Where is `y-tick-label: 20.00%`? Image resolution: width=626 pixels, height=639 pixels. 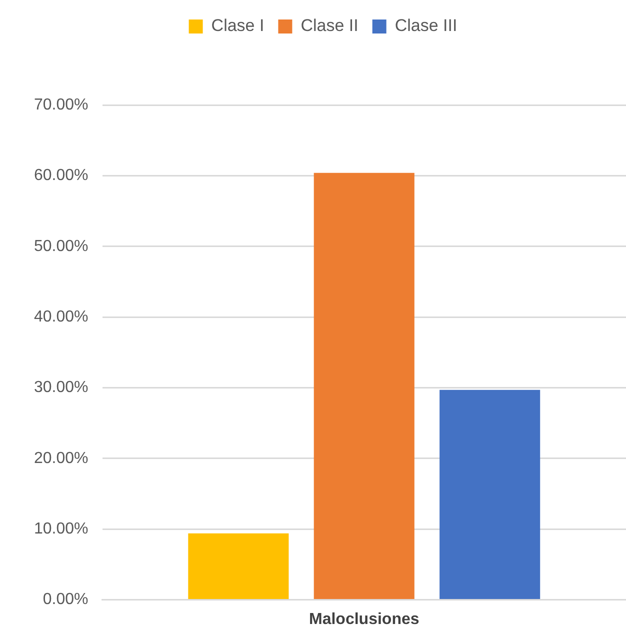 y-tick-label: 20.00% is located at coordinates (61, 458).